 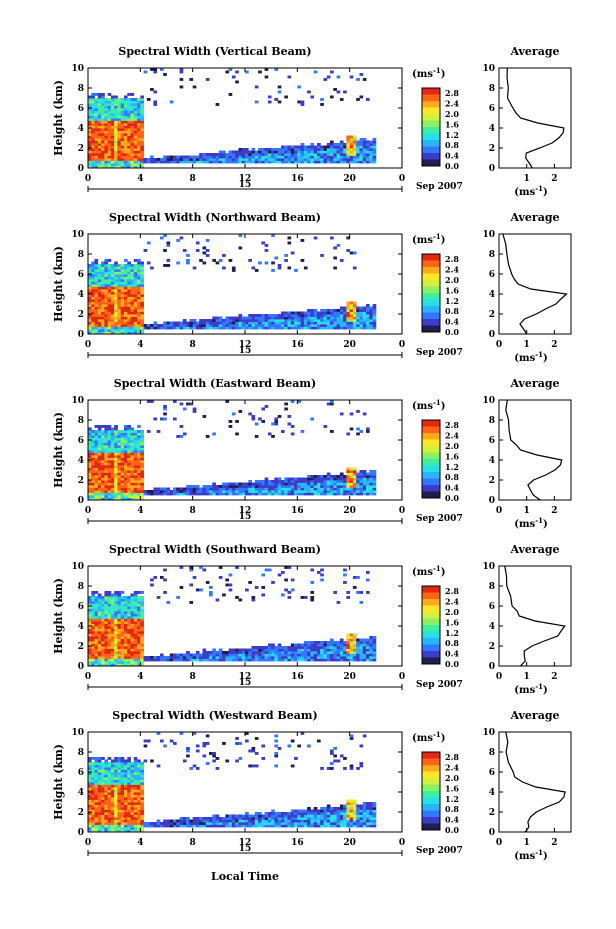 What do you see at coordinates (492, 275) in the screenshot?
I see `average-y-tick-label: 6` at bounding box center [492, 275].